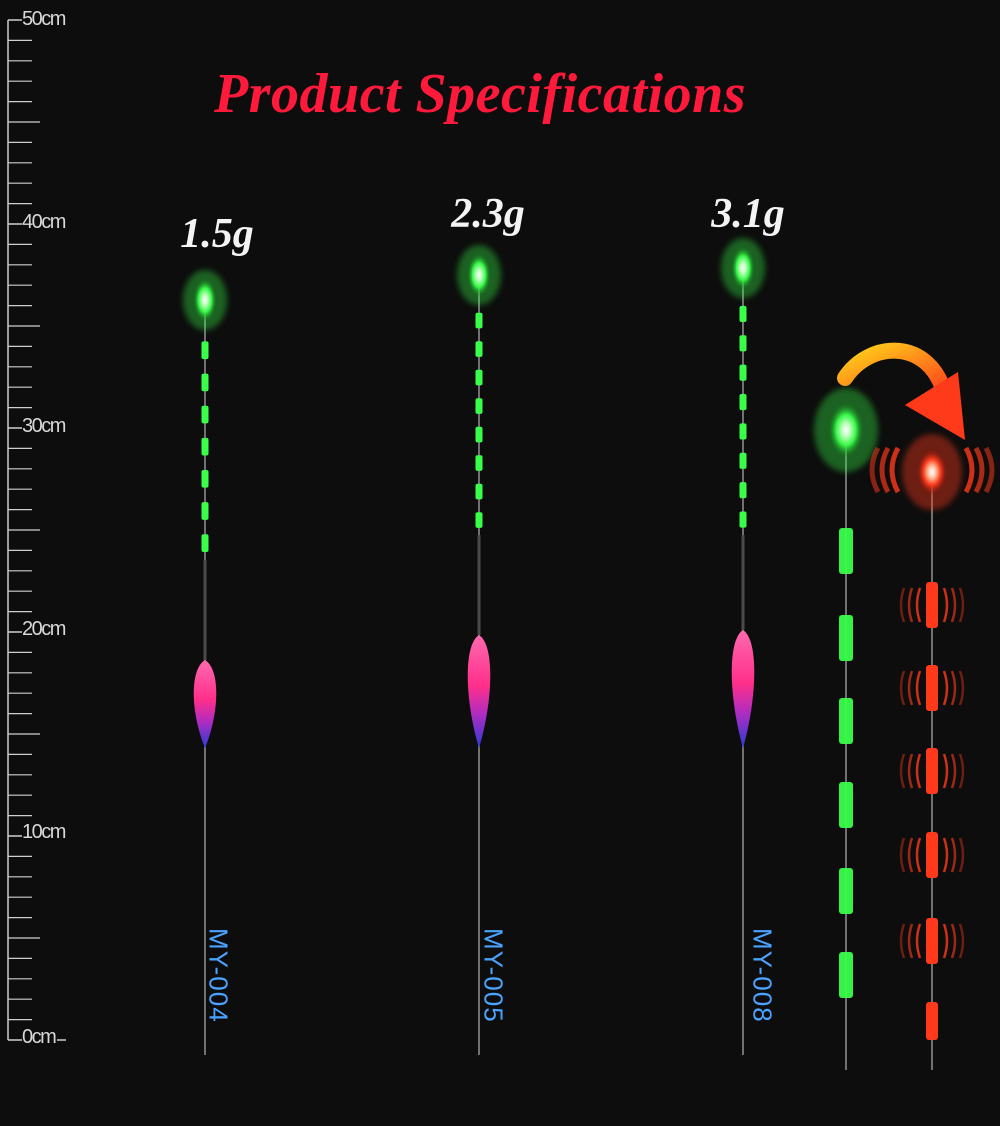  What do you see at coordinates (36, 530) in the screenshot?
I see `ruler` at bounding box center [36, 530].